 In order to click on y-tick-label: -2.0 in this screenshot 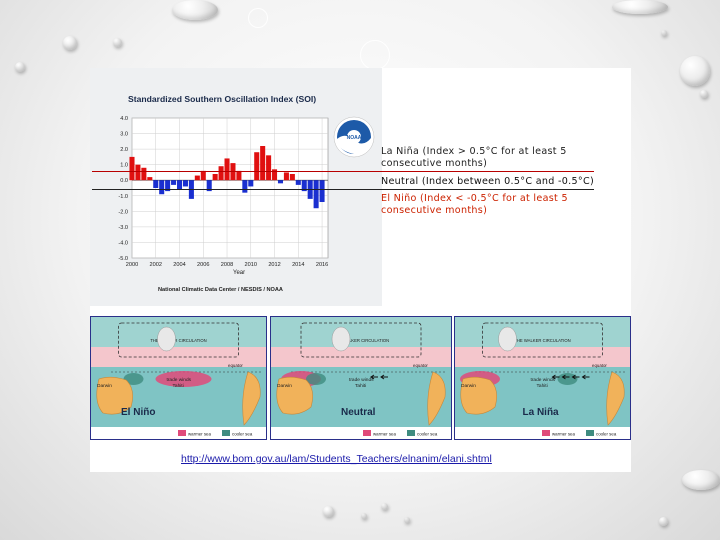, I will do `click(123, 212)`.